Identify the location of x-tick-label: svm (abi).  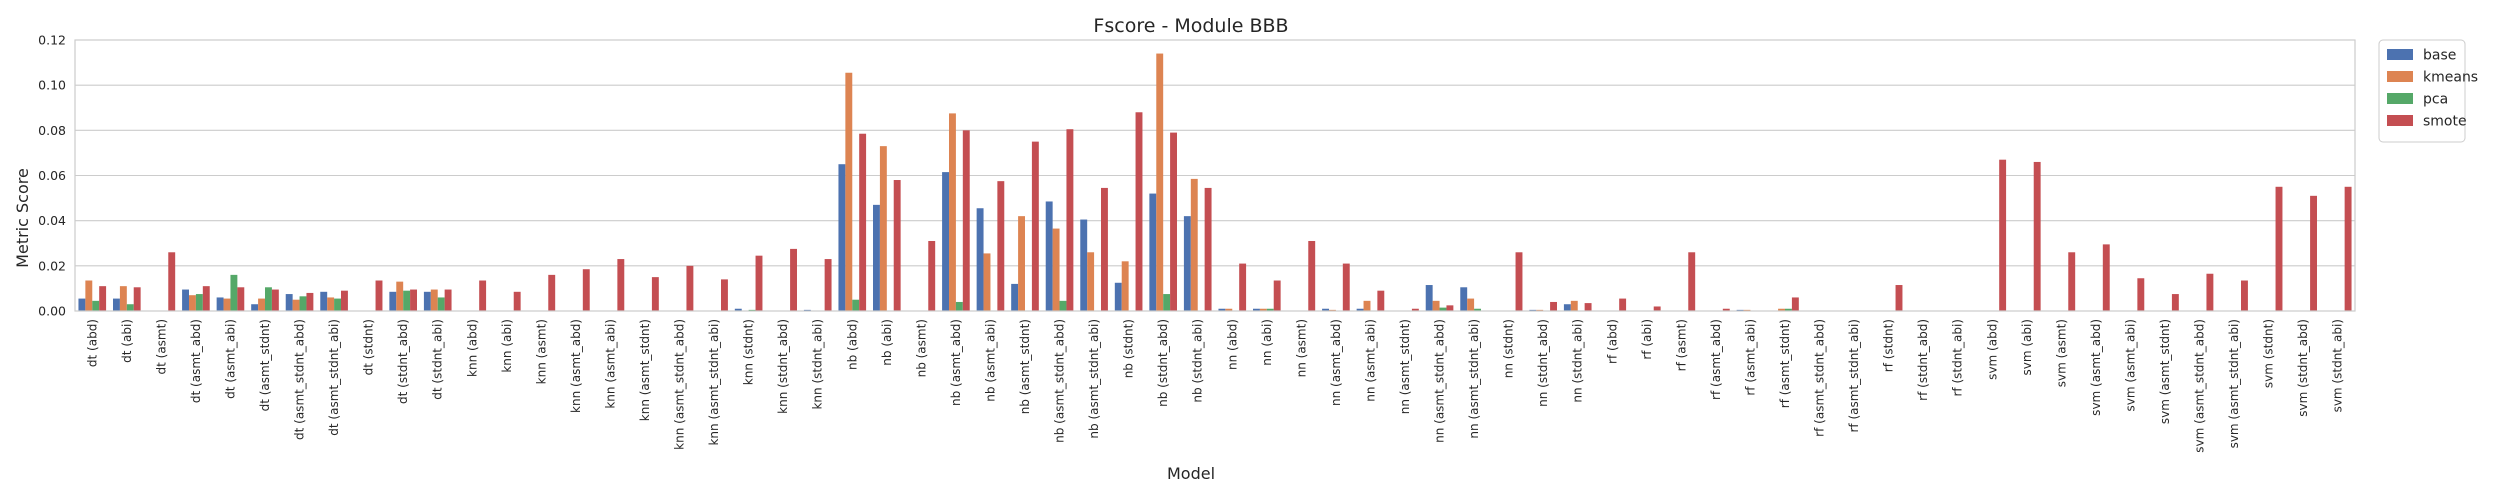
(2027, 347).